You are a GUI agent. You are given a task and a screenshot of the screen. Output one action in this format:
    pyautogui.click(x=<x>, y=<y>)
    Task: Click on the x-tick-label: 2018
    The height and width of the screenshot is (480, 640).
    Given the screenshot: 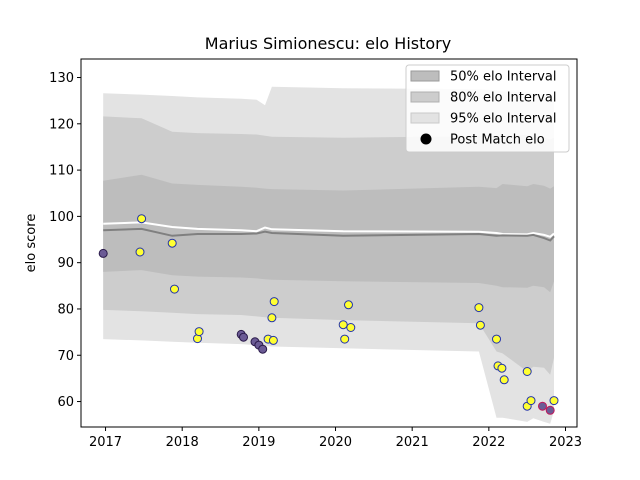 What is the action you would take?
    pyautogui.click(x=182, y=442)
    